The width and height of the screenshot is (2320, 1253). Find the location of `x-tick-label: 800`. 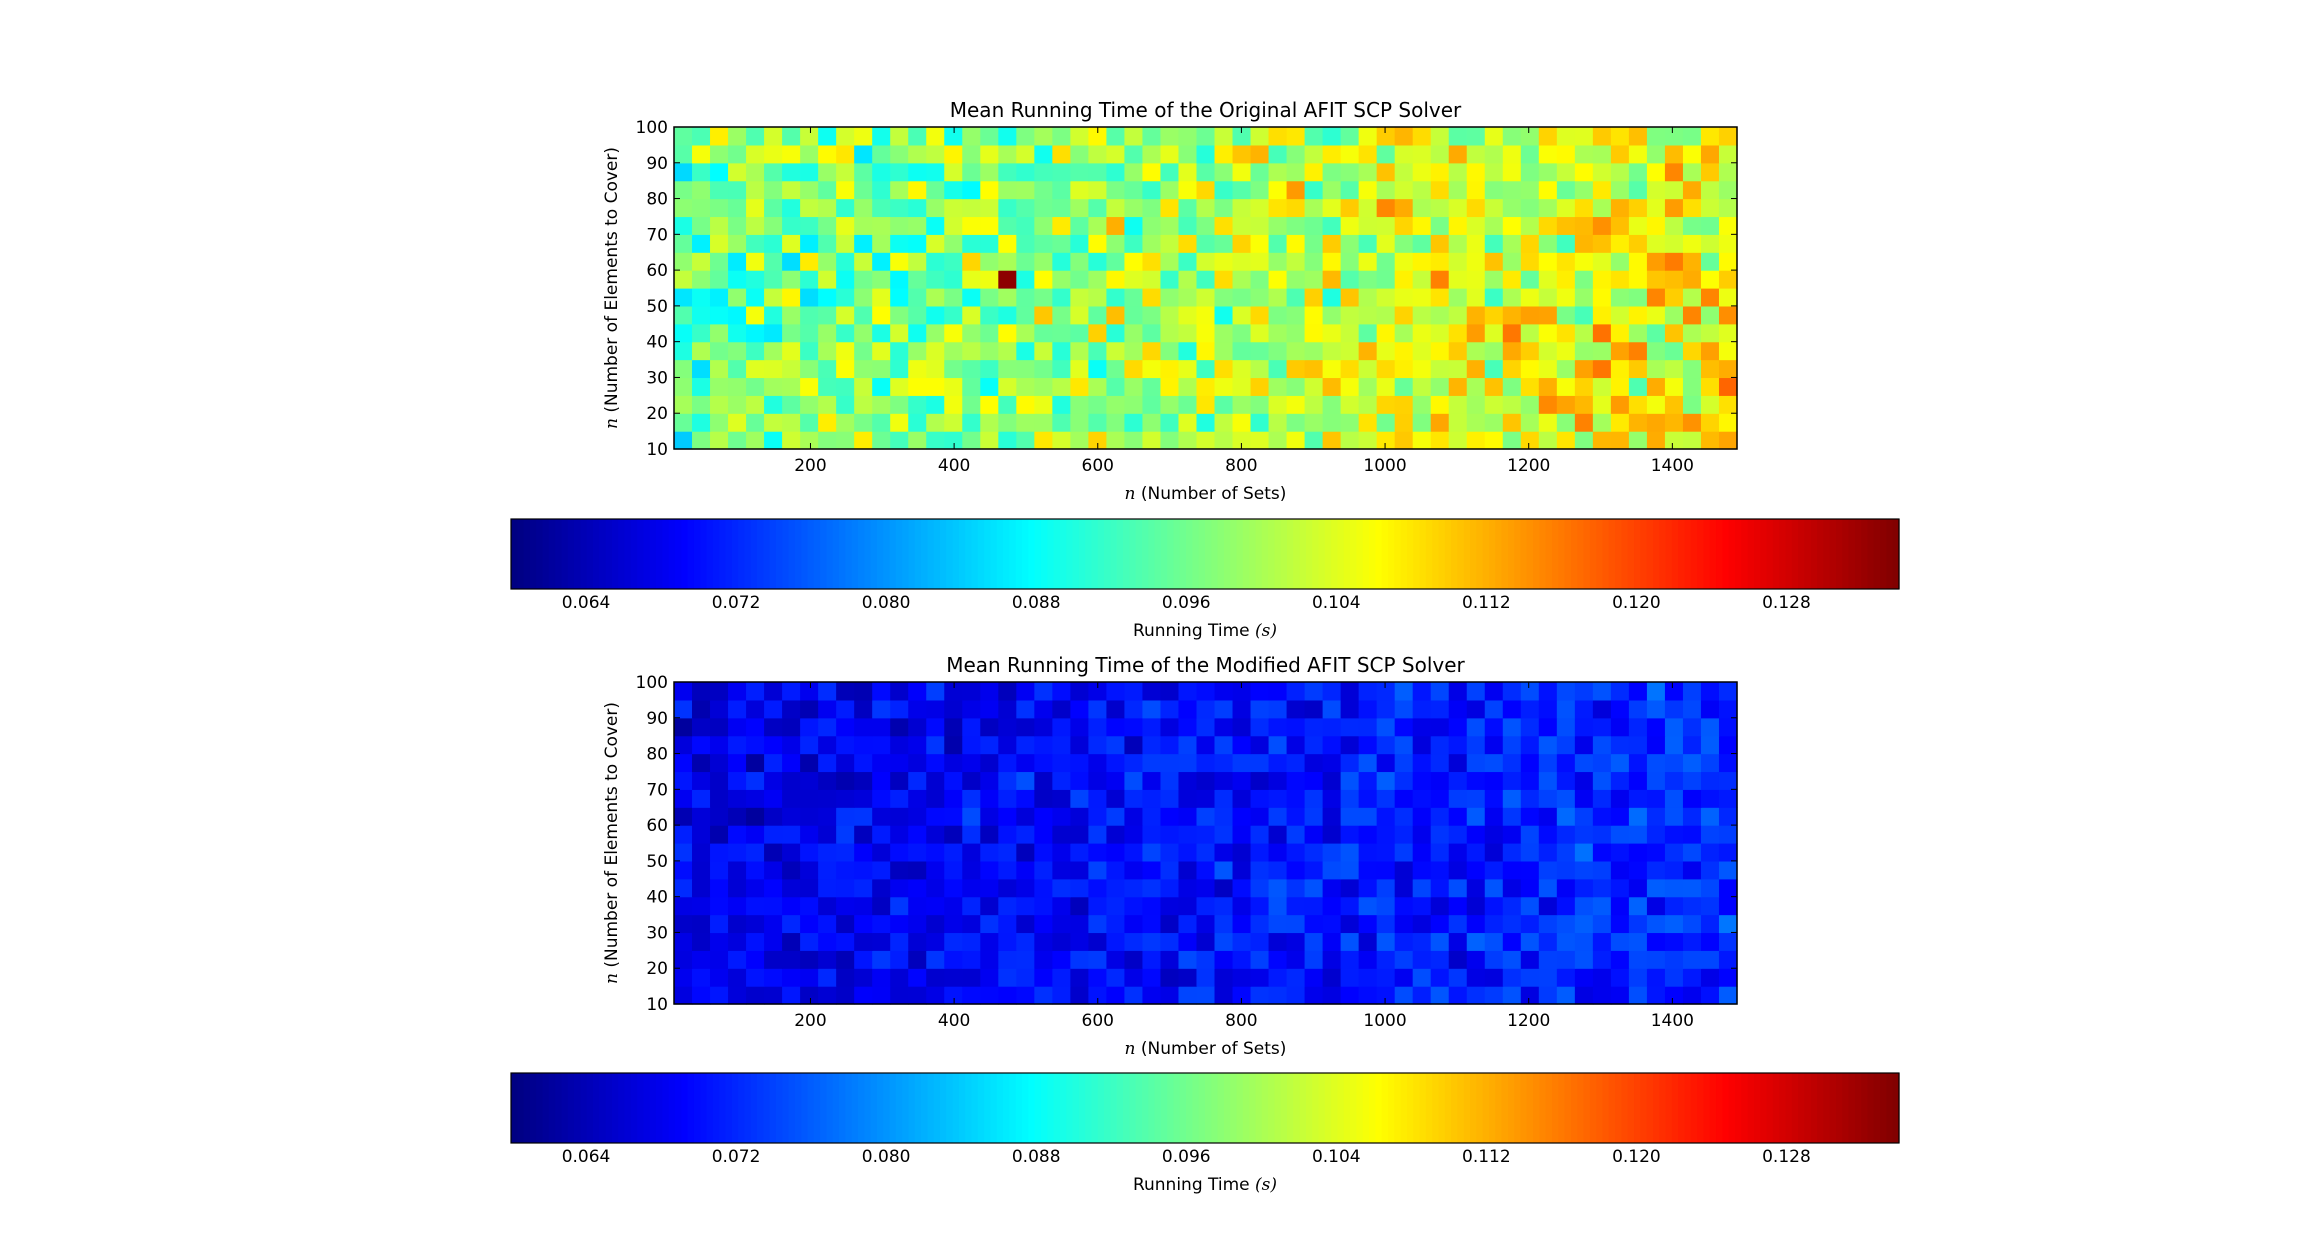

x-tick-label: 800 is located at coordinates (1241, 466).